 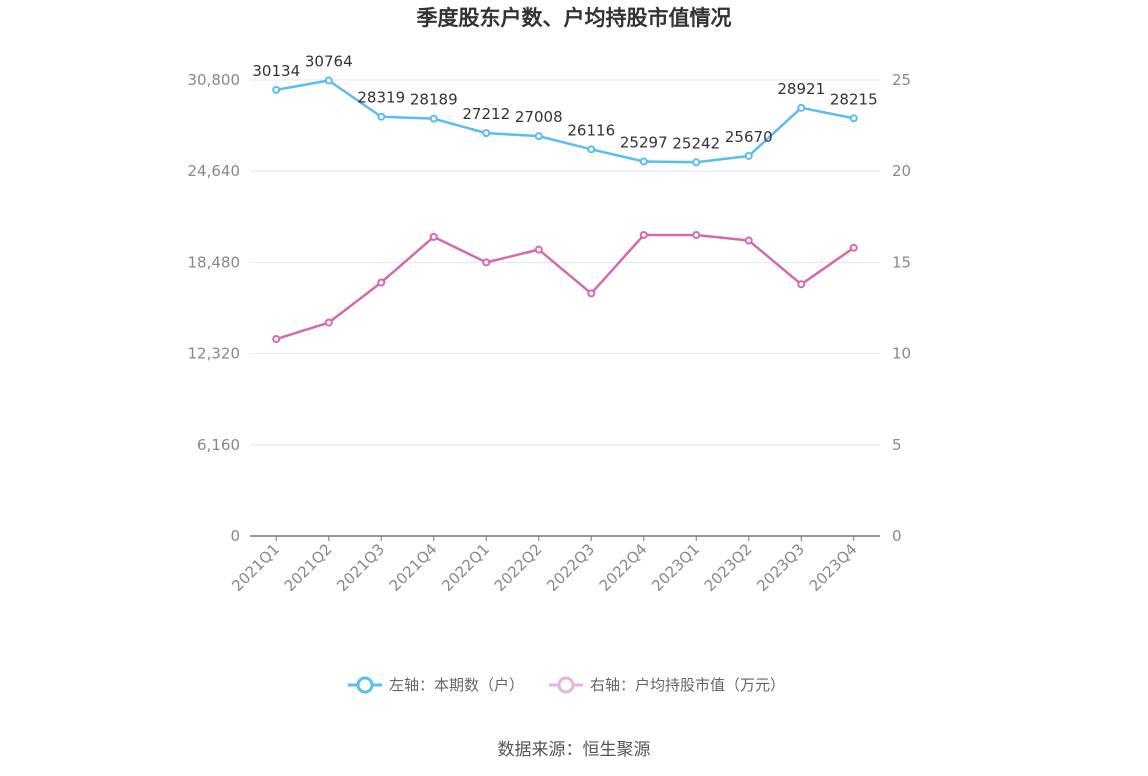 I want to click on legend: 左轴：本期数（户） 右轴：户均持股市值（万元）, so click(x=566, y=685).